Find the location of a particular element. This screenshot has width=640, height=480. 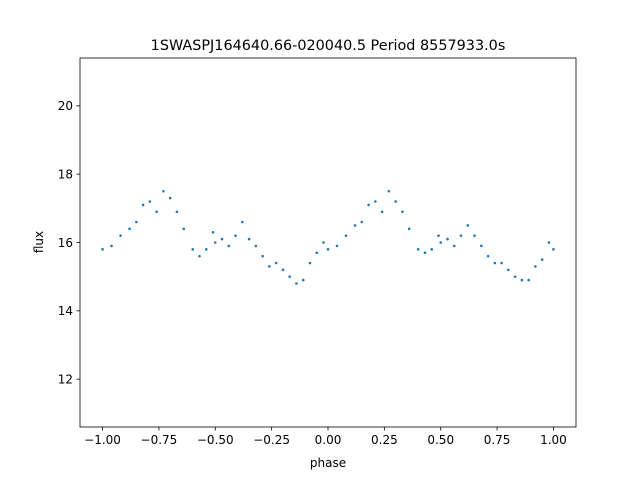

scatter-points is located at coordinates (328, 237).